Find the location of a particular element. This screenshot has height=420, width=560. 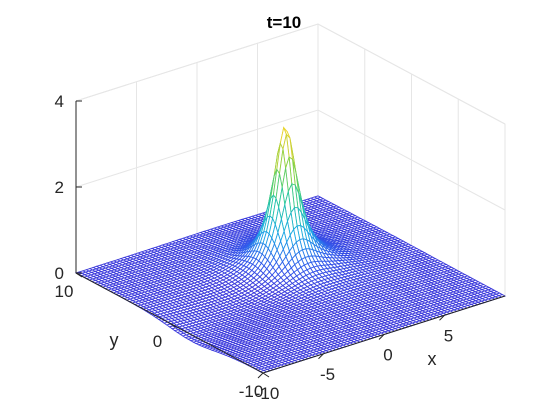

chart-title: t=10 is located at coordinates (284, 22).